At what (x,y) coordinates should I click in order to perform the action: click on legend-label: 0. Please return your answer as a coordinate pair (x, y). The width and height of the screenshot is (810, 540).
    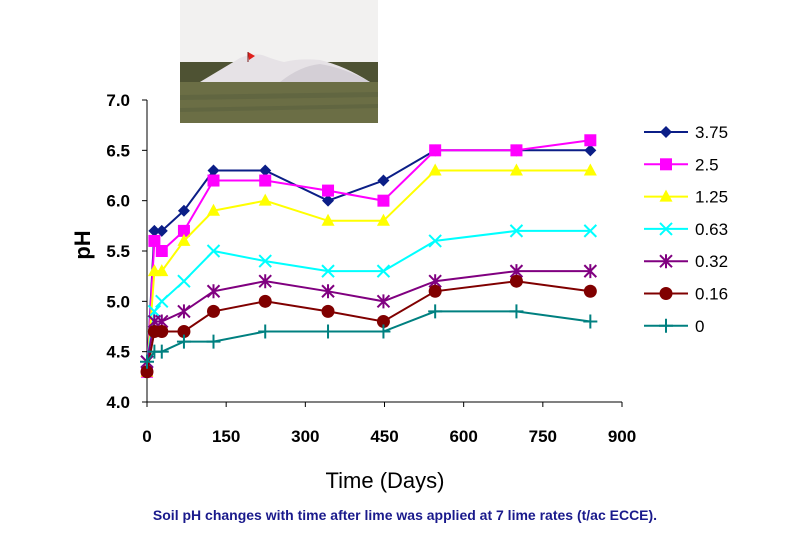
    Looking at the image, I should click on (699, 326).